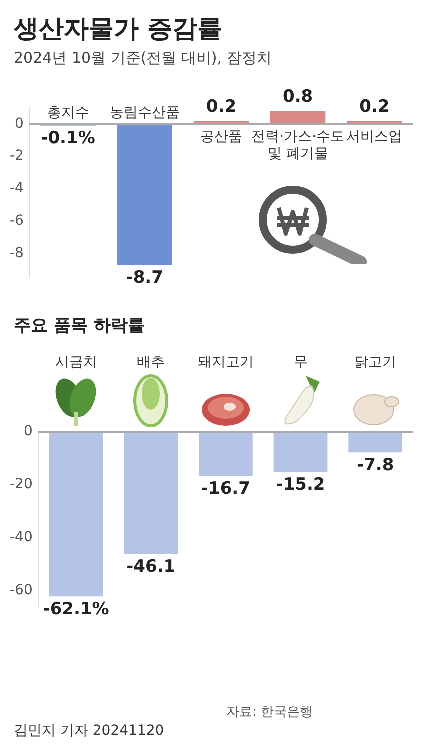  What do you see at coordinates (21, 590) in the screenshot?
I see `y-tick-label: -60` at bounding box center [21, 590].